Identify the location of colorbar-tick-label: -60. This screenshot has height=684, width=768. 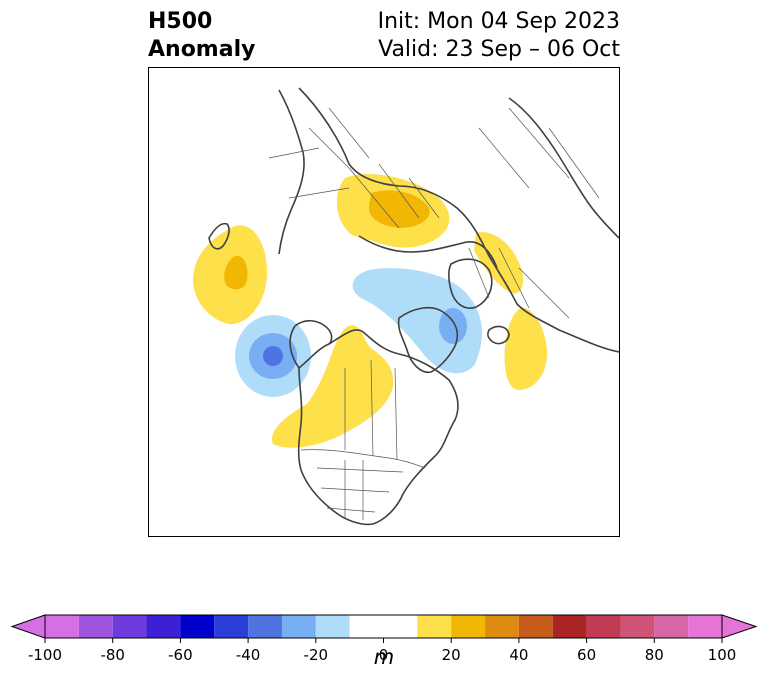
(180, 655).